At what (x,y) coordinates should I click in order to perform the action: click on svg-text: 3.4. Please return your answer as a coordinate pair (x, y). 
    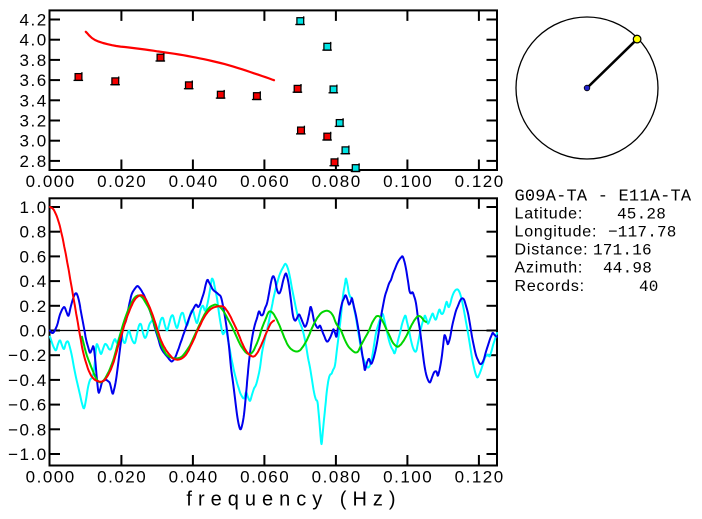
    Looking at the image, I should click on (34, 100).